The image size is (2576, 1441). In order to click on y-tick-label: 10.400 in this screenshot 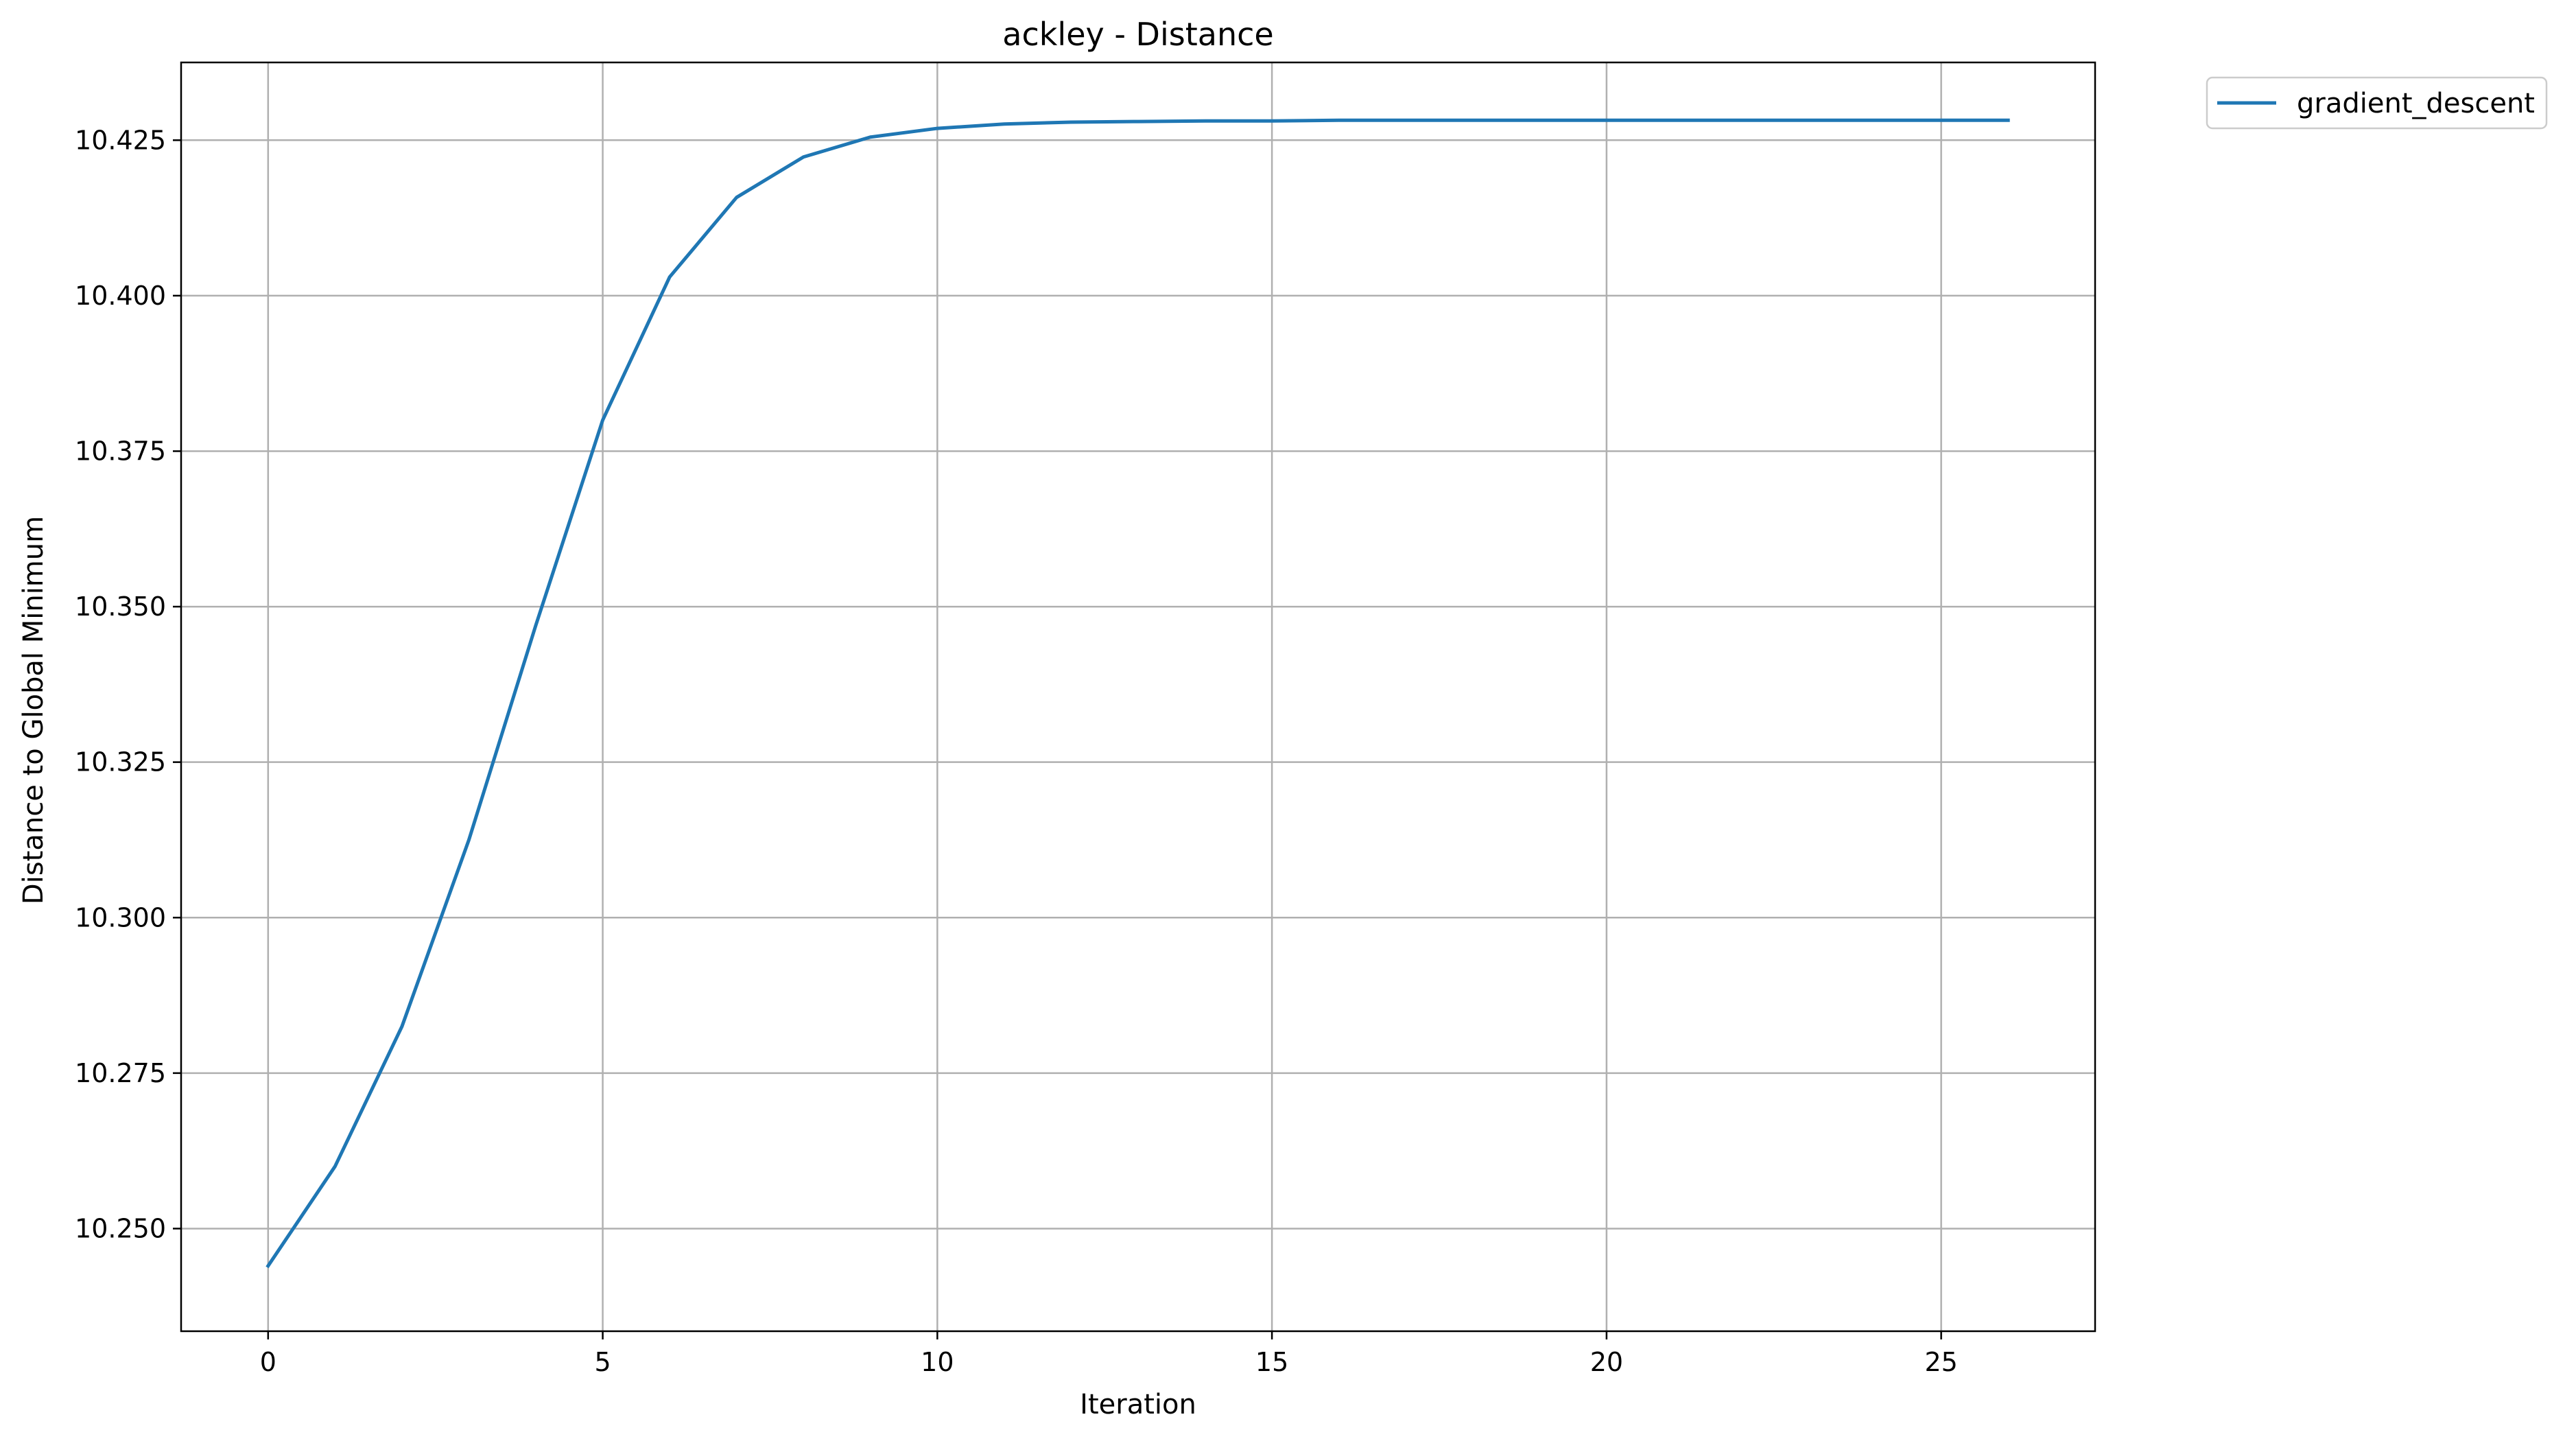, I will do `click(120, 296)`.